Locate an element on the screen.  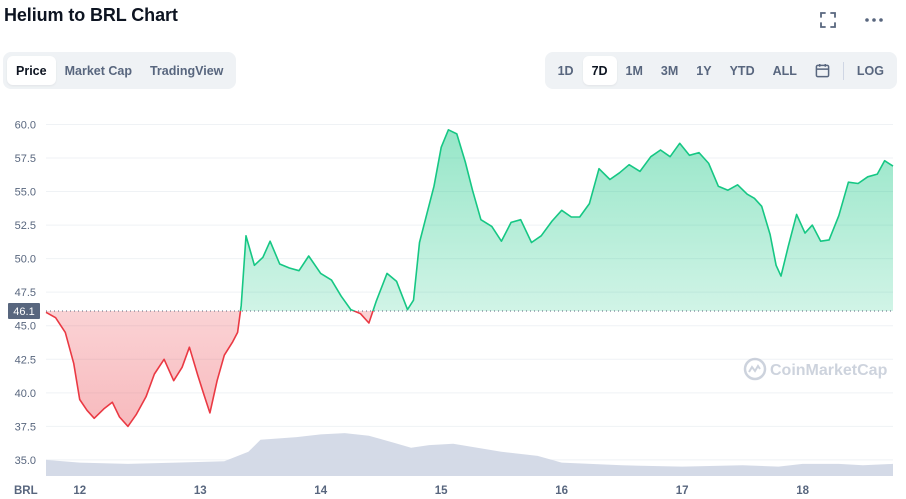
watermark: CoinMarketCap is located at coordinates (815, 369).